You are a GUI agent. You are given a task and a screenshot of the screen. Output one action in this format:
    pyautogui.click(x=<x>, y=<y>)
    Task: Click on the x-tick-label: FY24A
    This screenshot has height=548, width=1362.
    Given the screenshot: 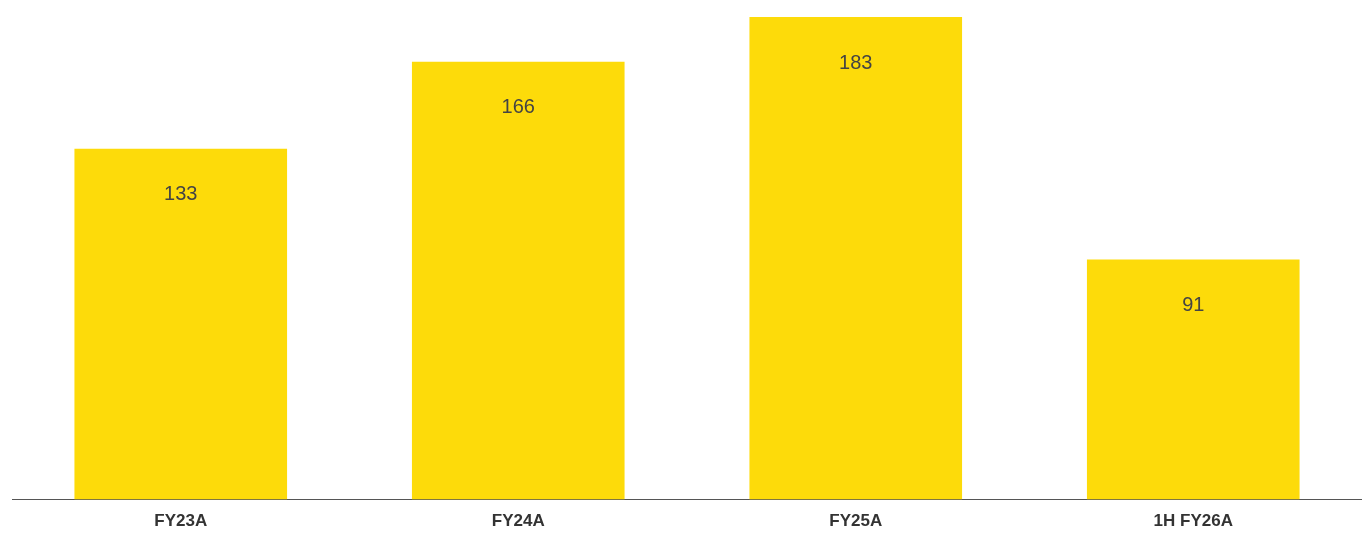 What is the action you would take?
    pyautogui.click(x=518, y=521)
    